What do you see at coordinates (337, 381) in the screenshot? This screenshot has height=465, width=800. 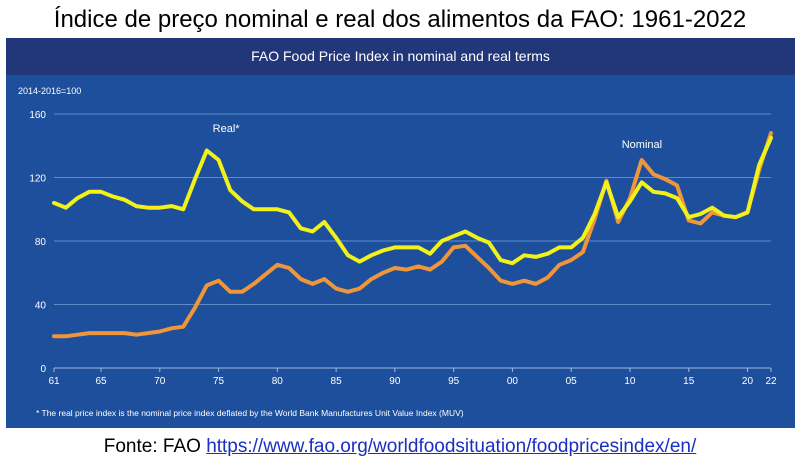 I see `x-tick-label: 85` at bounding box center [337, 381].